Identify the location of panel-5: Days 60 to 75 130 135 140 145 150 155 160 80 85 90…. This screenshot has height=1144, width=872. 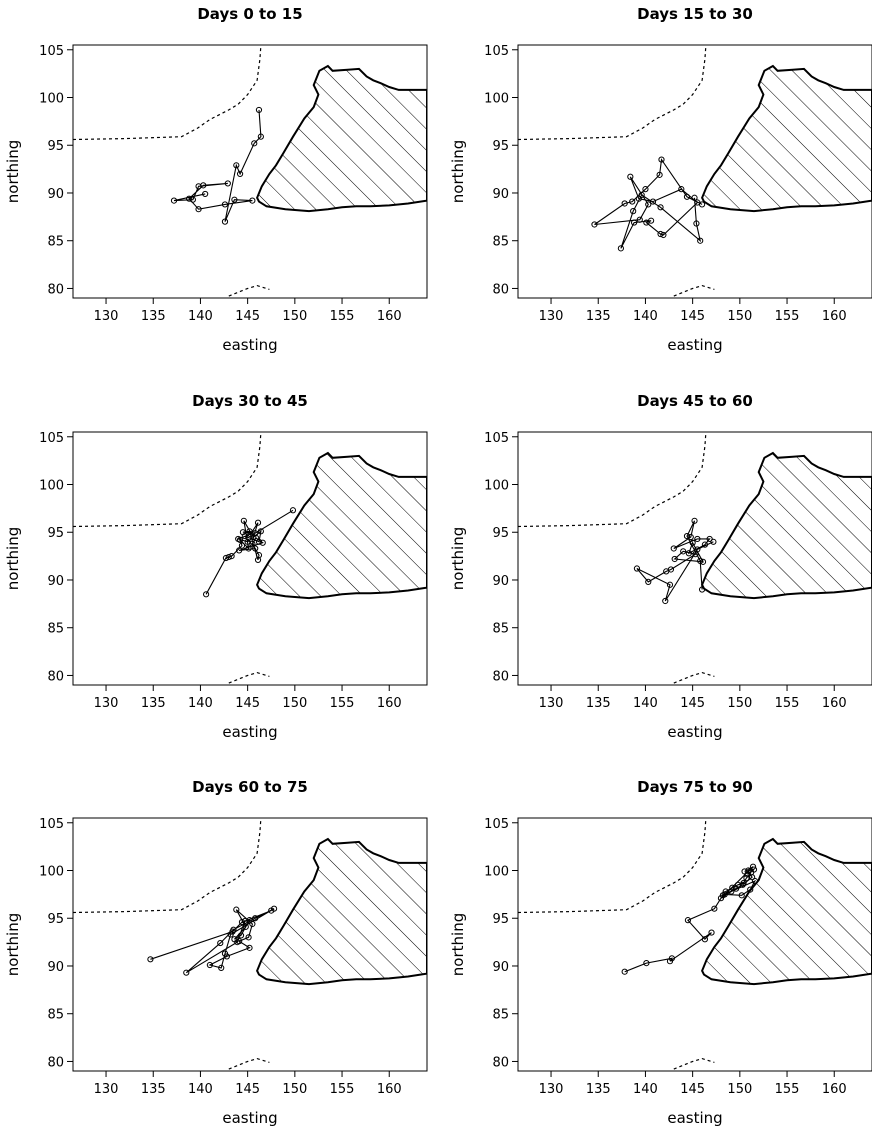
(216, 952).